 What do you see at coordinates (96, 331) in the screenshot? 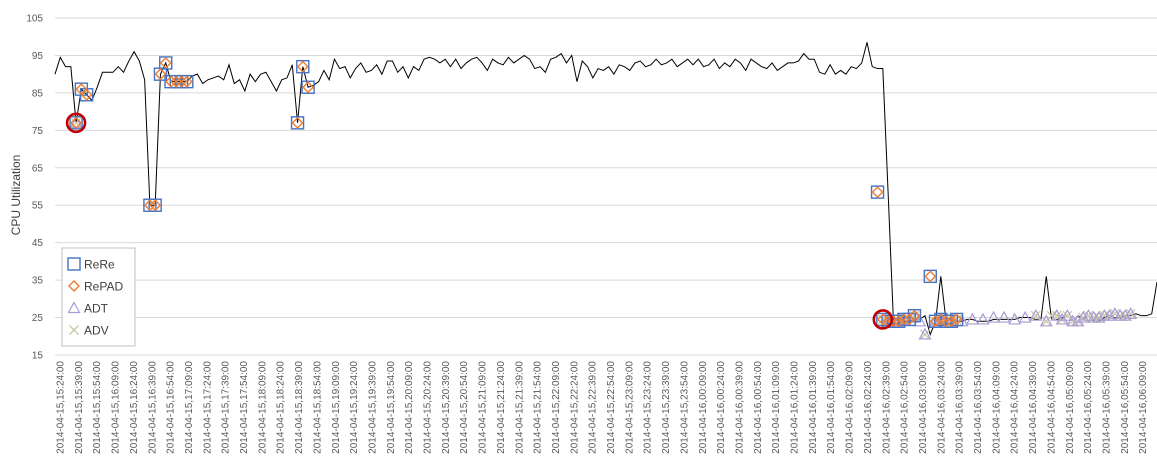
I see `legend-label-adv: ADV` at bounding box center [96, 331].